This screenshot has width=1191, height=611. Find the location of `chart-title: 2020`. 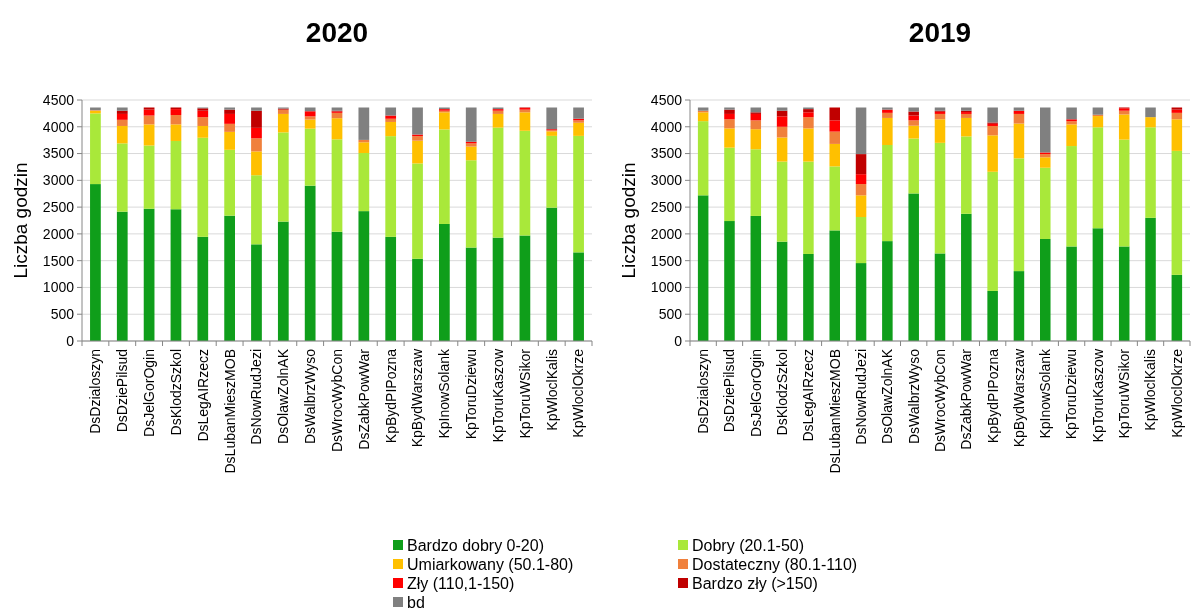

chart-title: 2020 is located at coordinates (337, 32).